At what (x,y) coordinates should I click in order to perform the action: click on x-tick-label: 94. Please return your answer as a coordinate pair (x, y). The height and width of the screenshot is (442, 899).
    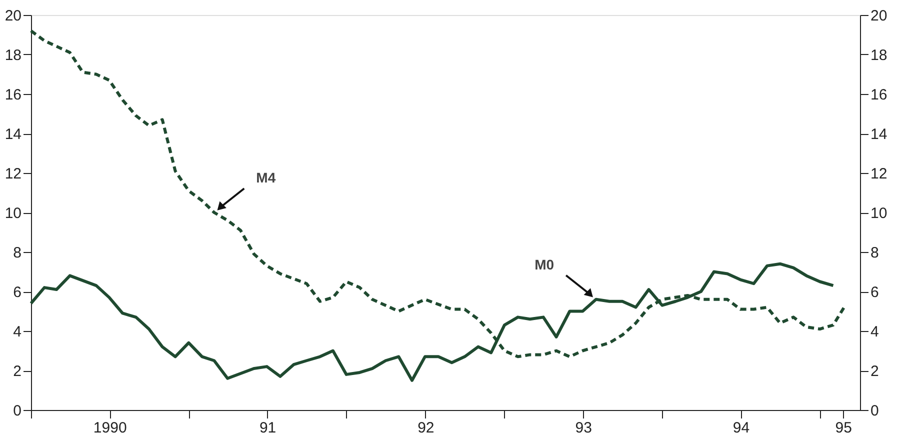
    Looking at the image, I should click on (741, 428).